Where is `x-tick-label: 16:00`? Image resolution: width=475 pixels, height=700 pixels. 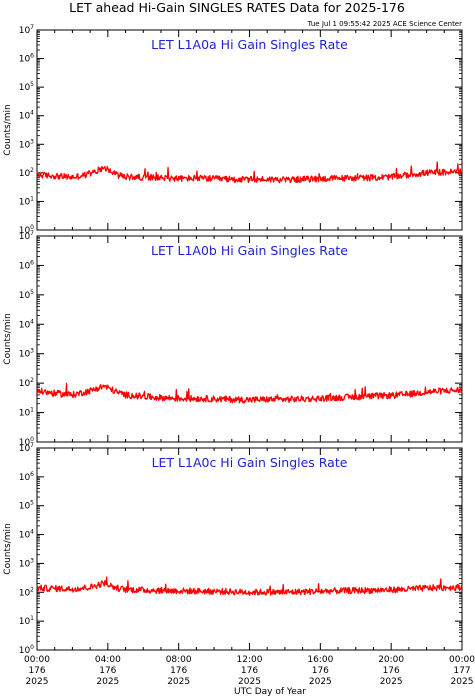 x-tick-label: 16:00 is located at coordinates (320, 660).